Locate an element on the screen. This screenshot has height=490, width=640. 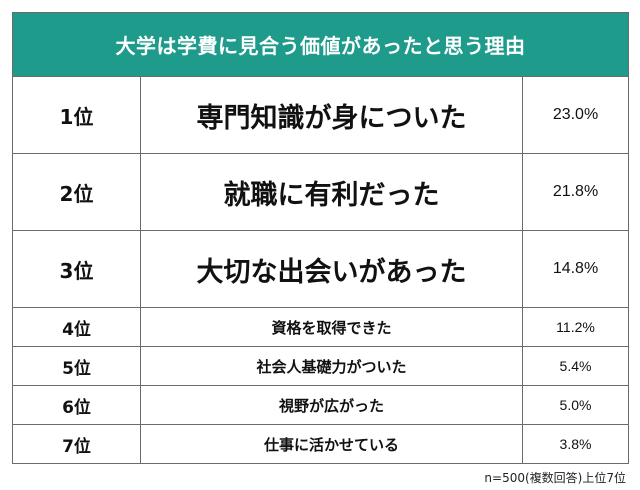
reason-label: 資格を取得できた is located at coordinates (331, 327).